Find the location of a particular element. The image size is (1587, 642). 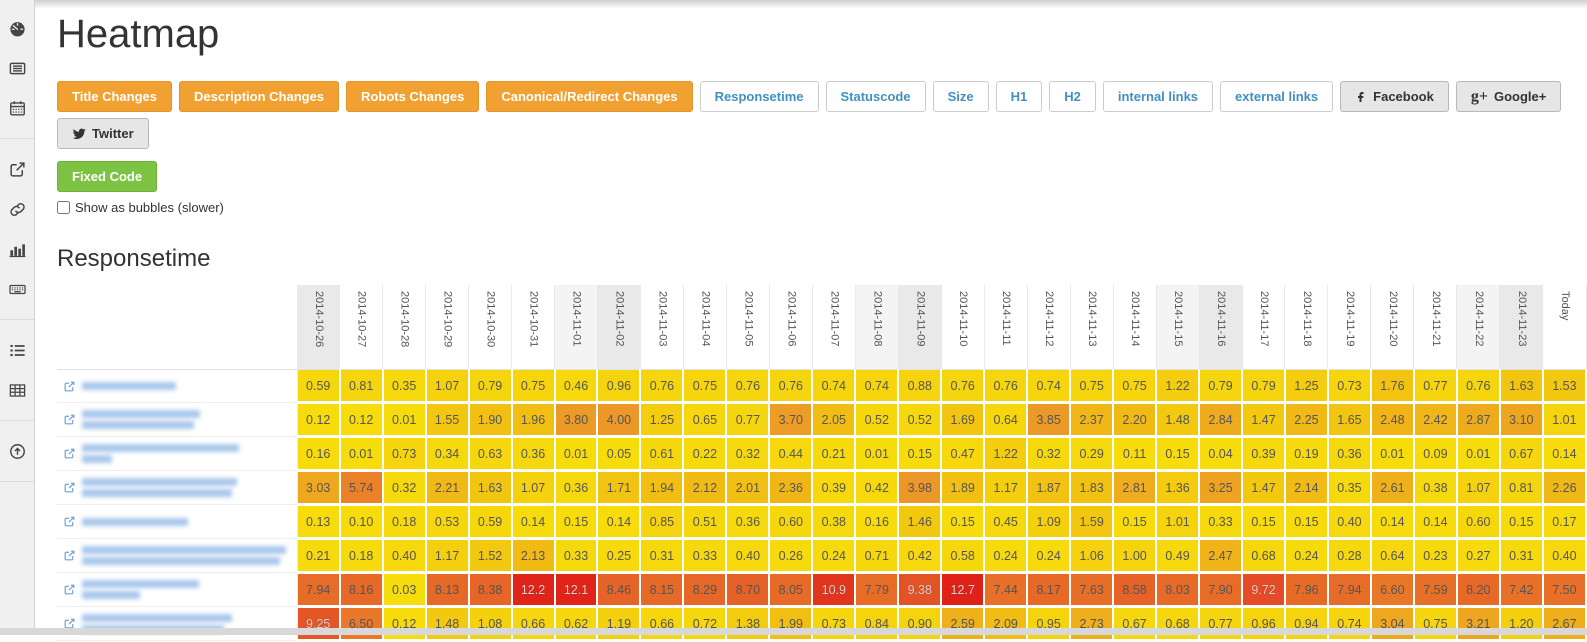

filter-button-robots-changes: Robots Changes is located at coordinates (413, 96).